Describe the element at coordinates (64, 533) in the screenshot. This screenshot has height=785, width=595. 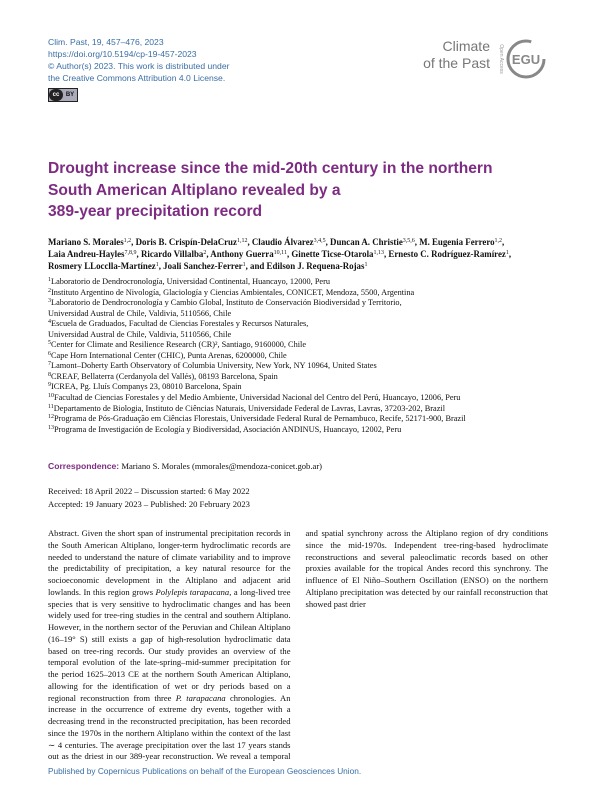
I see `abstract-label: Abstract.` at that location.